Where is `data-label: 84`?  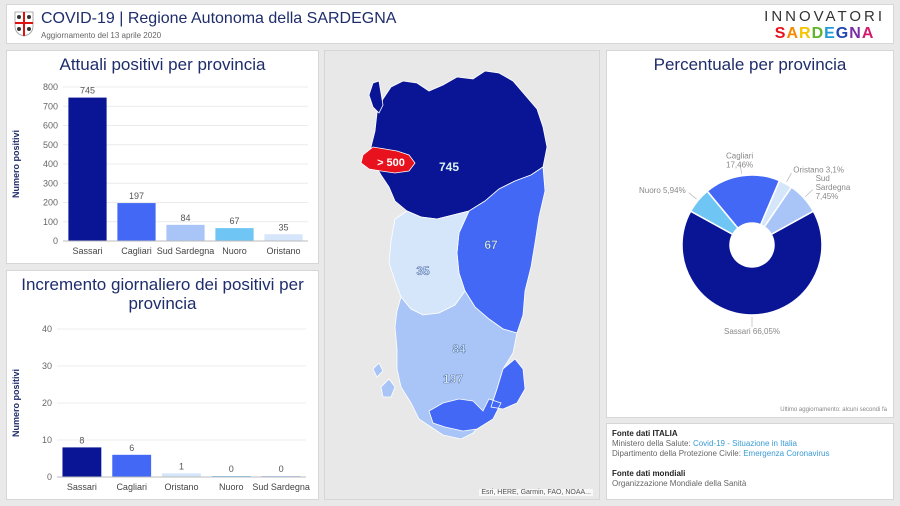 data-label: 84 is located at coordinates (185, 218).